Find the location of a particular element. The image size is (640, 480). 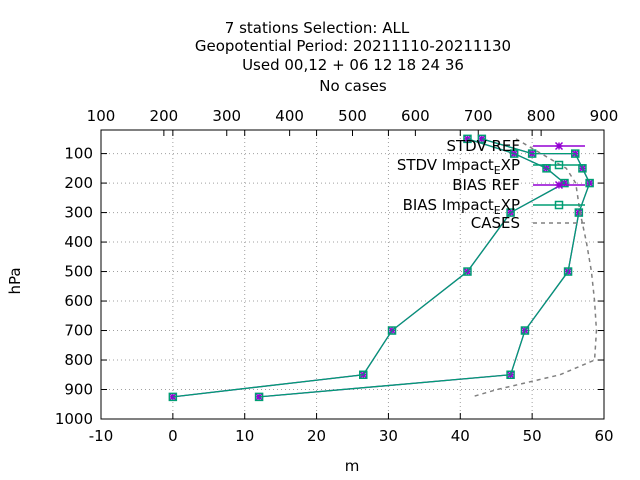

legend-label: BIAS ImpactEXP is located at coordinates (461, 206).